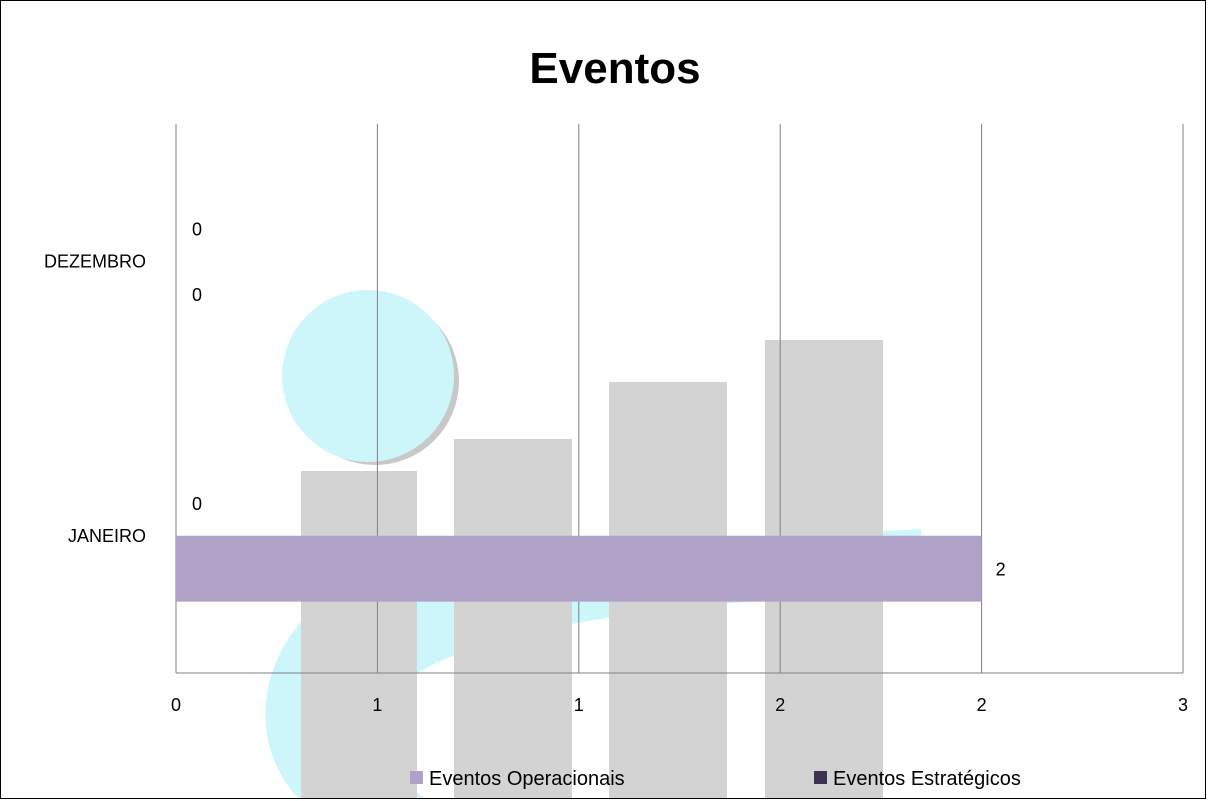 The width and height of the screenshot is (1208, 801). I want to click on category-label: JANEIRO, so click(107, 536).